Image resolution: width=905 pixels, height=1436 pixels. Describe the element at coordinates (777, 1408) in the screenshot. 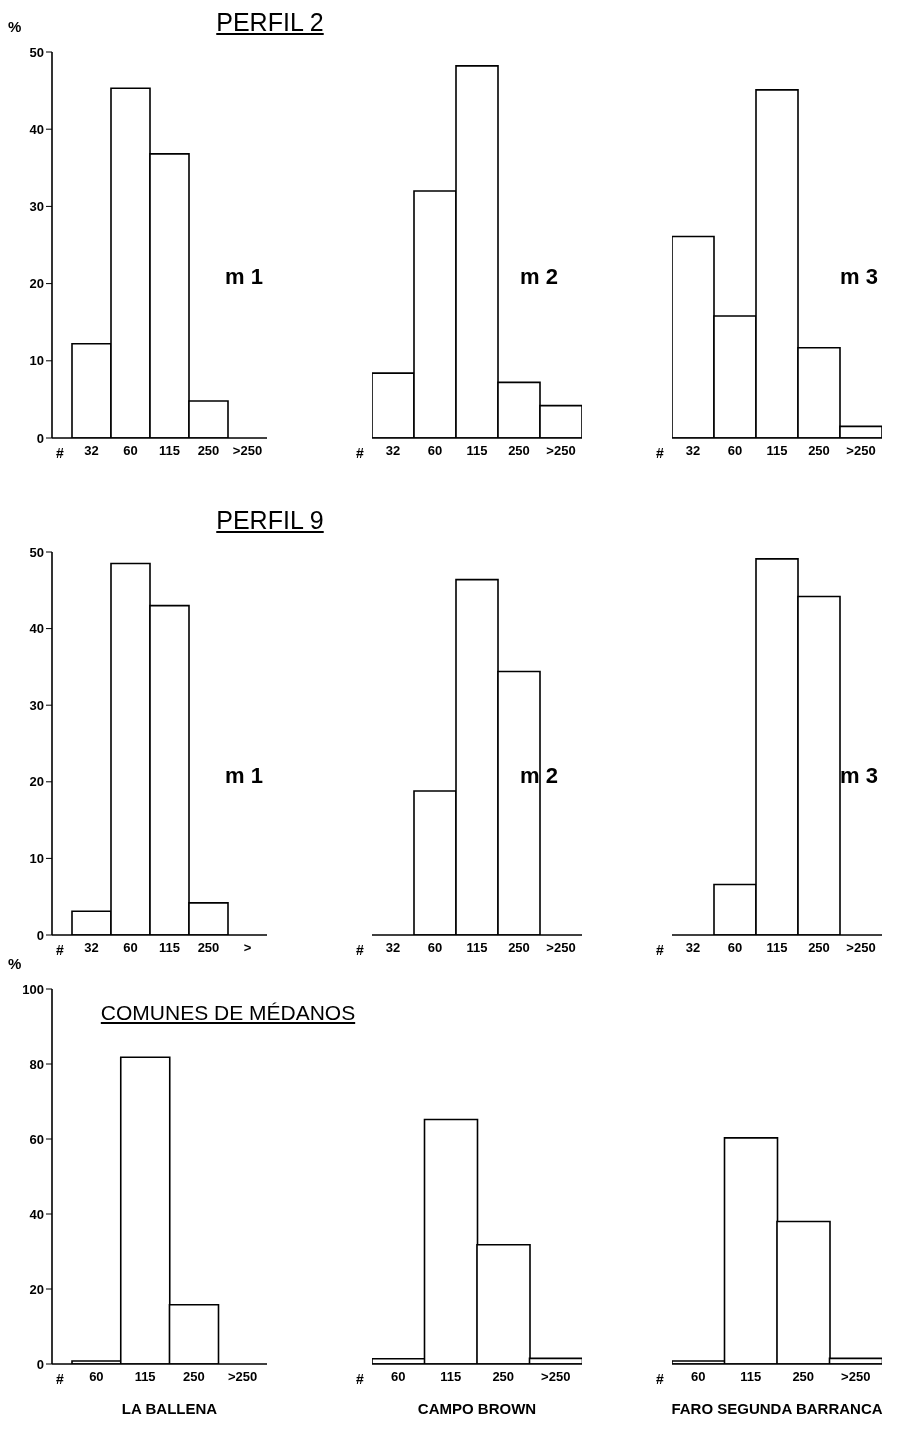

I see `x-axis-title: FARO SEGUNDA BARRANCA` at that location.